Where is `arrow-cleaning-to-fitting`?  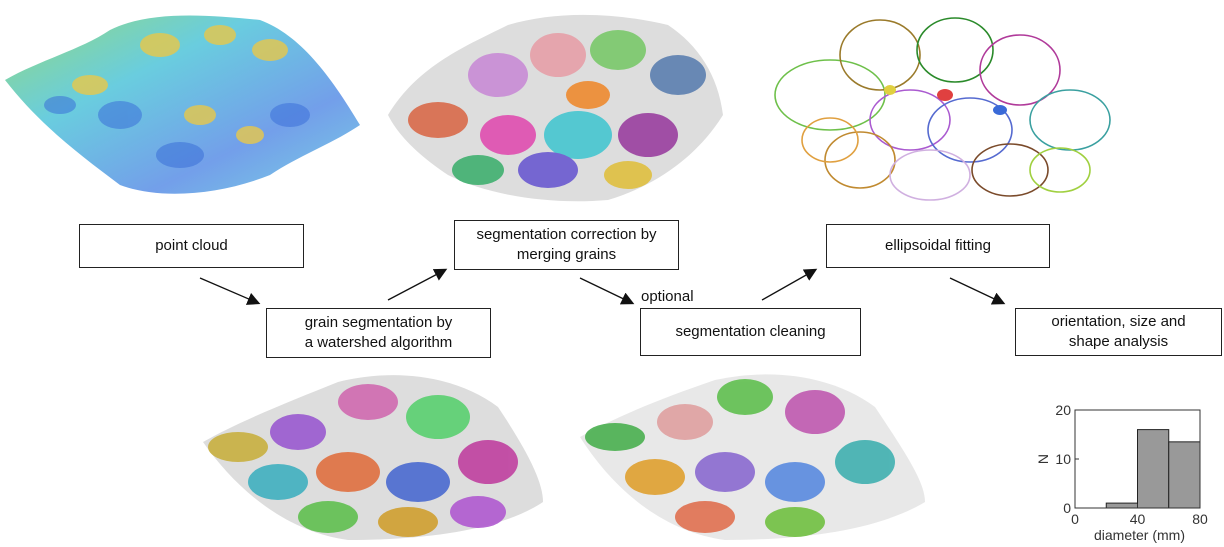 arrow-cleaning-to-fitting is located at coordinates (789, 284).